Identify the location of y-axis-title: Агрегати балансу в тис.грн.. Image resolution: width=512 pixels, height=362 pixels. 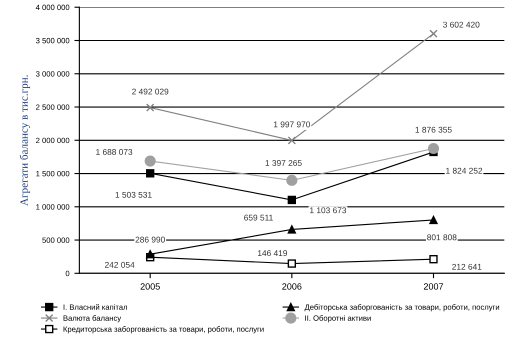
(25, 140).